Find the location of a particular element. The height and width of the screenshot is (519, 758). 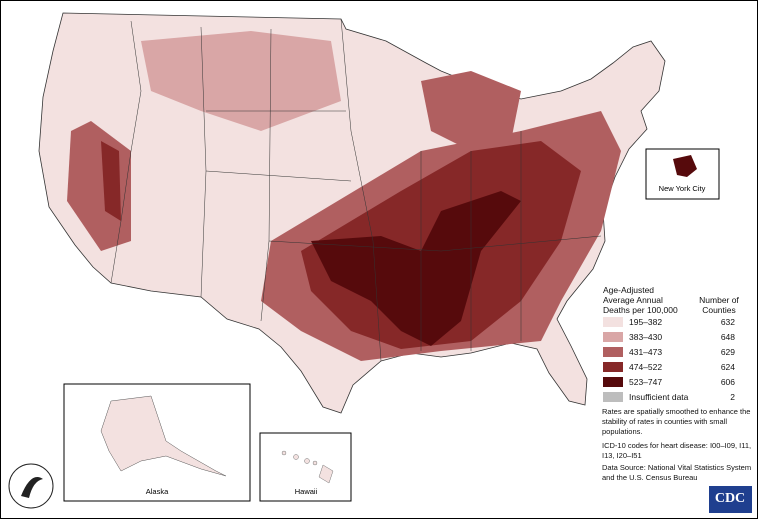

cdc-logo-text: CDC is located at coordinates (730, 498).